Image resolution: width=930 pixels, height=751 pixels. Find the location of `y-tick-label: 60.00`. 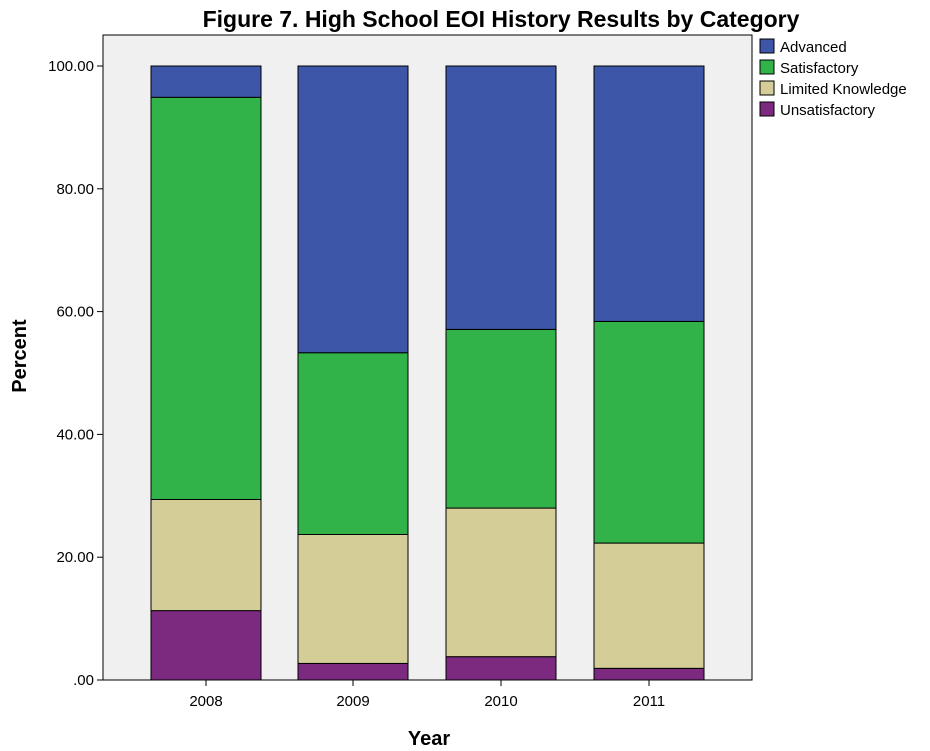

y-tick-label: 60.00 is located at coordinates (75, 312).